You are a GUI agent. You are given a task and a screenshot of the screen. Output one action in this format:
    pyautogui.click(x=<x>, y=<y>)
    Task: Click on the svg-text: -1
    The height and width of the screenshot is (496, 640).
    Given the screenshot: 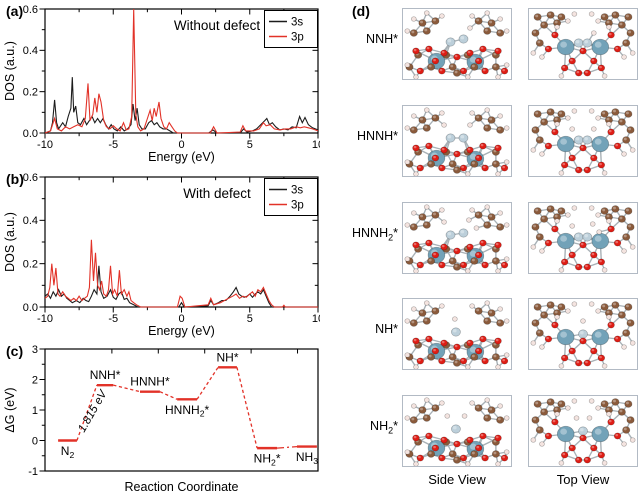 What is the action you would take?
    pyautogui.click(x=33, y=472)
    